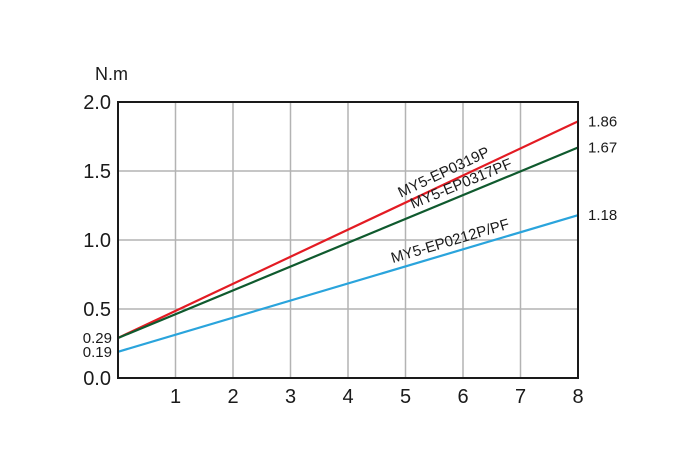 This screenshot has width=700, height=467. What do you see at coordinates (97, 310) in the screenshot?
I see `y-tick-label: 0.5` at bounding box center [97, 310].